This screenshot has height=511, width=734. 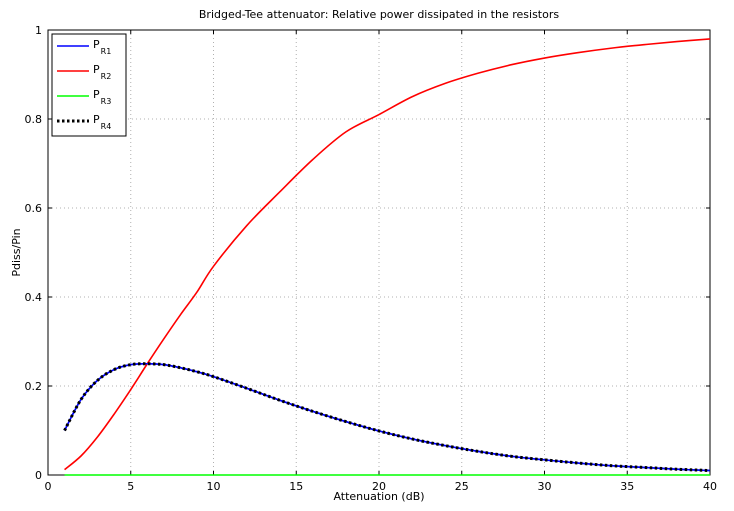 What do you see at coordinates (38, 475) in the screenshot?
I see `y-tick-label: 0` at bounding box center [38, 475].